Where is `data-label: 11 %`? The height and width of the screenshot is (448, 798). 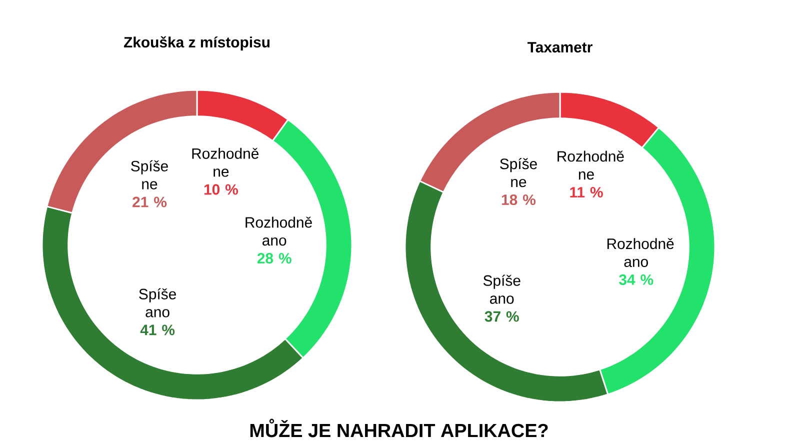 data-label: 11 % is located at coordinates (586, 192).